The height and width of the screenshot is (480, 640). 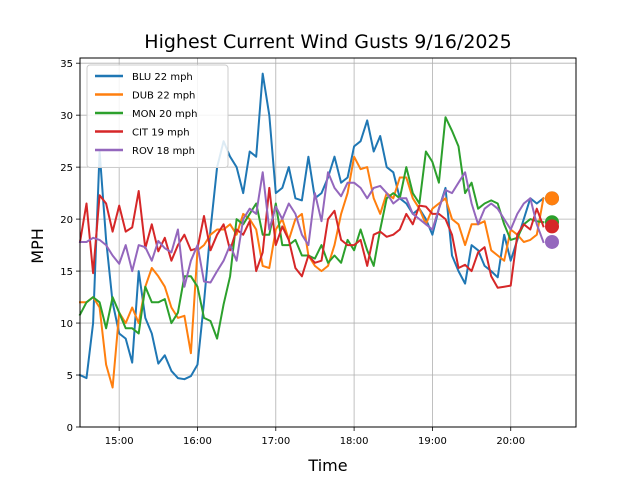 What do you see at coordinates (165, 114) in the screenshot?
I see `legend-label-mon: MON 20 mph` at bounding box center [165, 114].